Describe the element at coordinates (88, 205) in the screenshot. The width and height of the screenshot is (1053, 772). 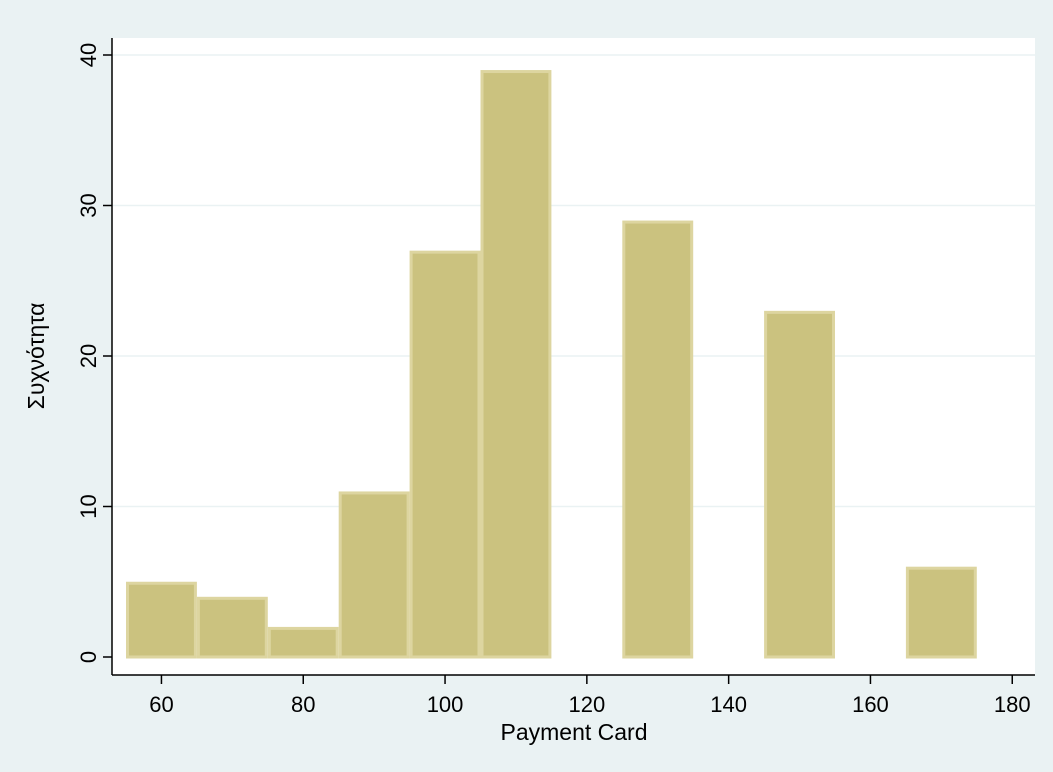
I see `y-tick-label-30: 30` at that location.